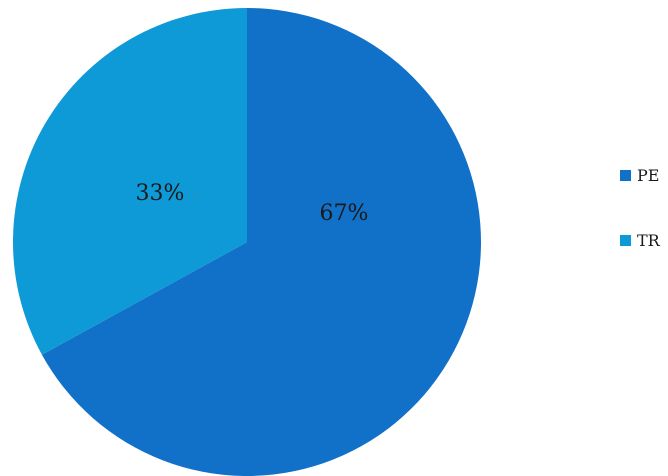  What do you see at coordinates (344, 213) in the screenshot?
I see `slice-label-pe: 67%` at bounding box center [344, 213].